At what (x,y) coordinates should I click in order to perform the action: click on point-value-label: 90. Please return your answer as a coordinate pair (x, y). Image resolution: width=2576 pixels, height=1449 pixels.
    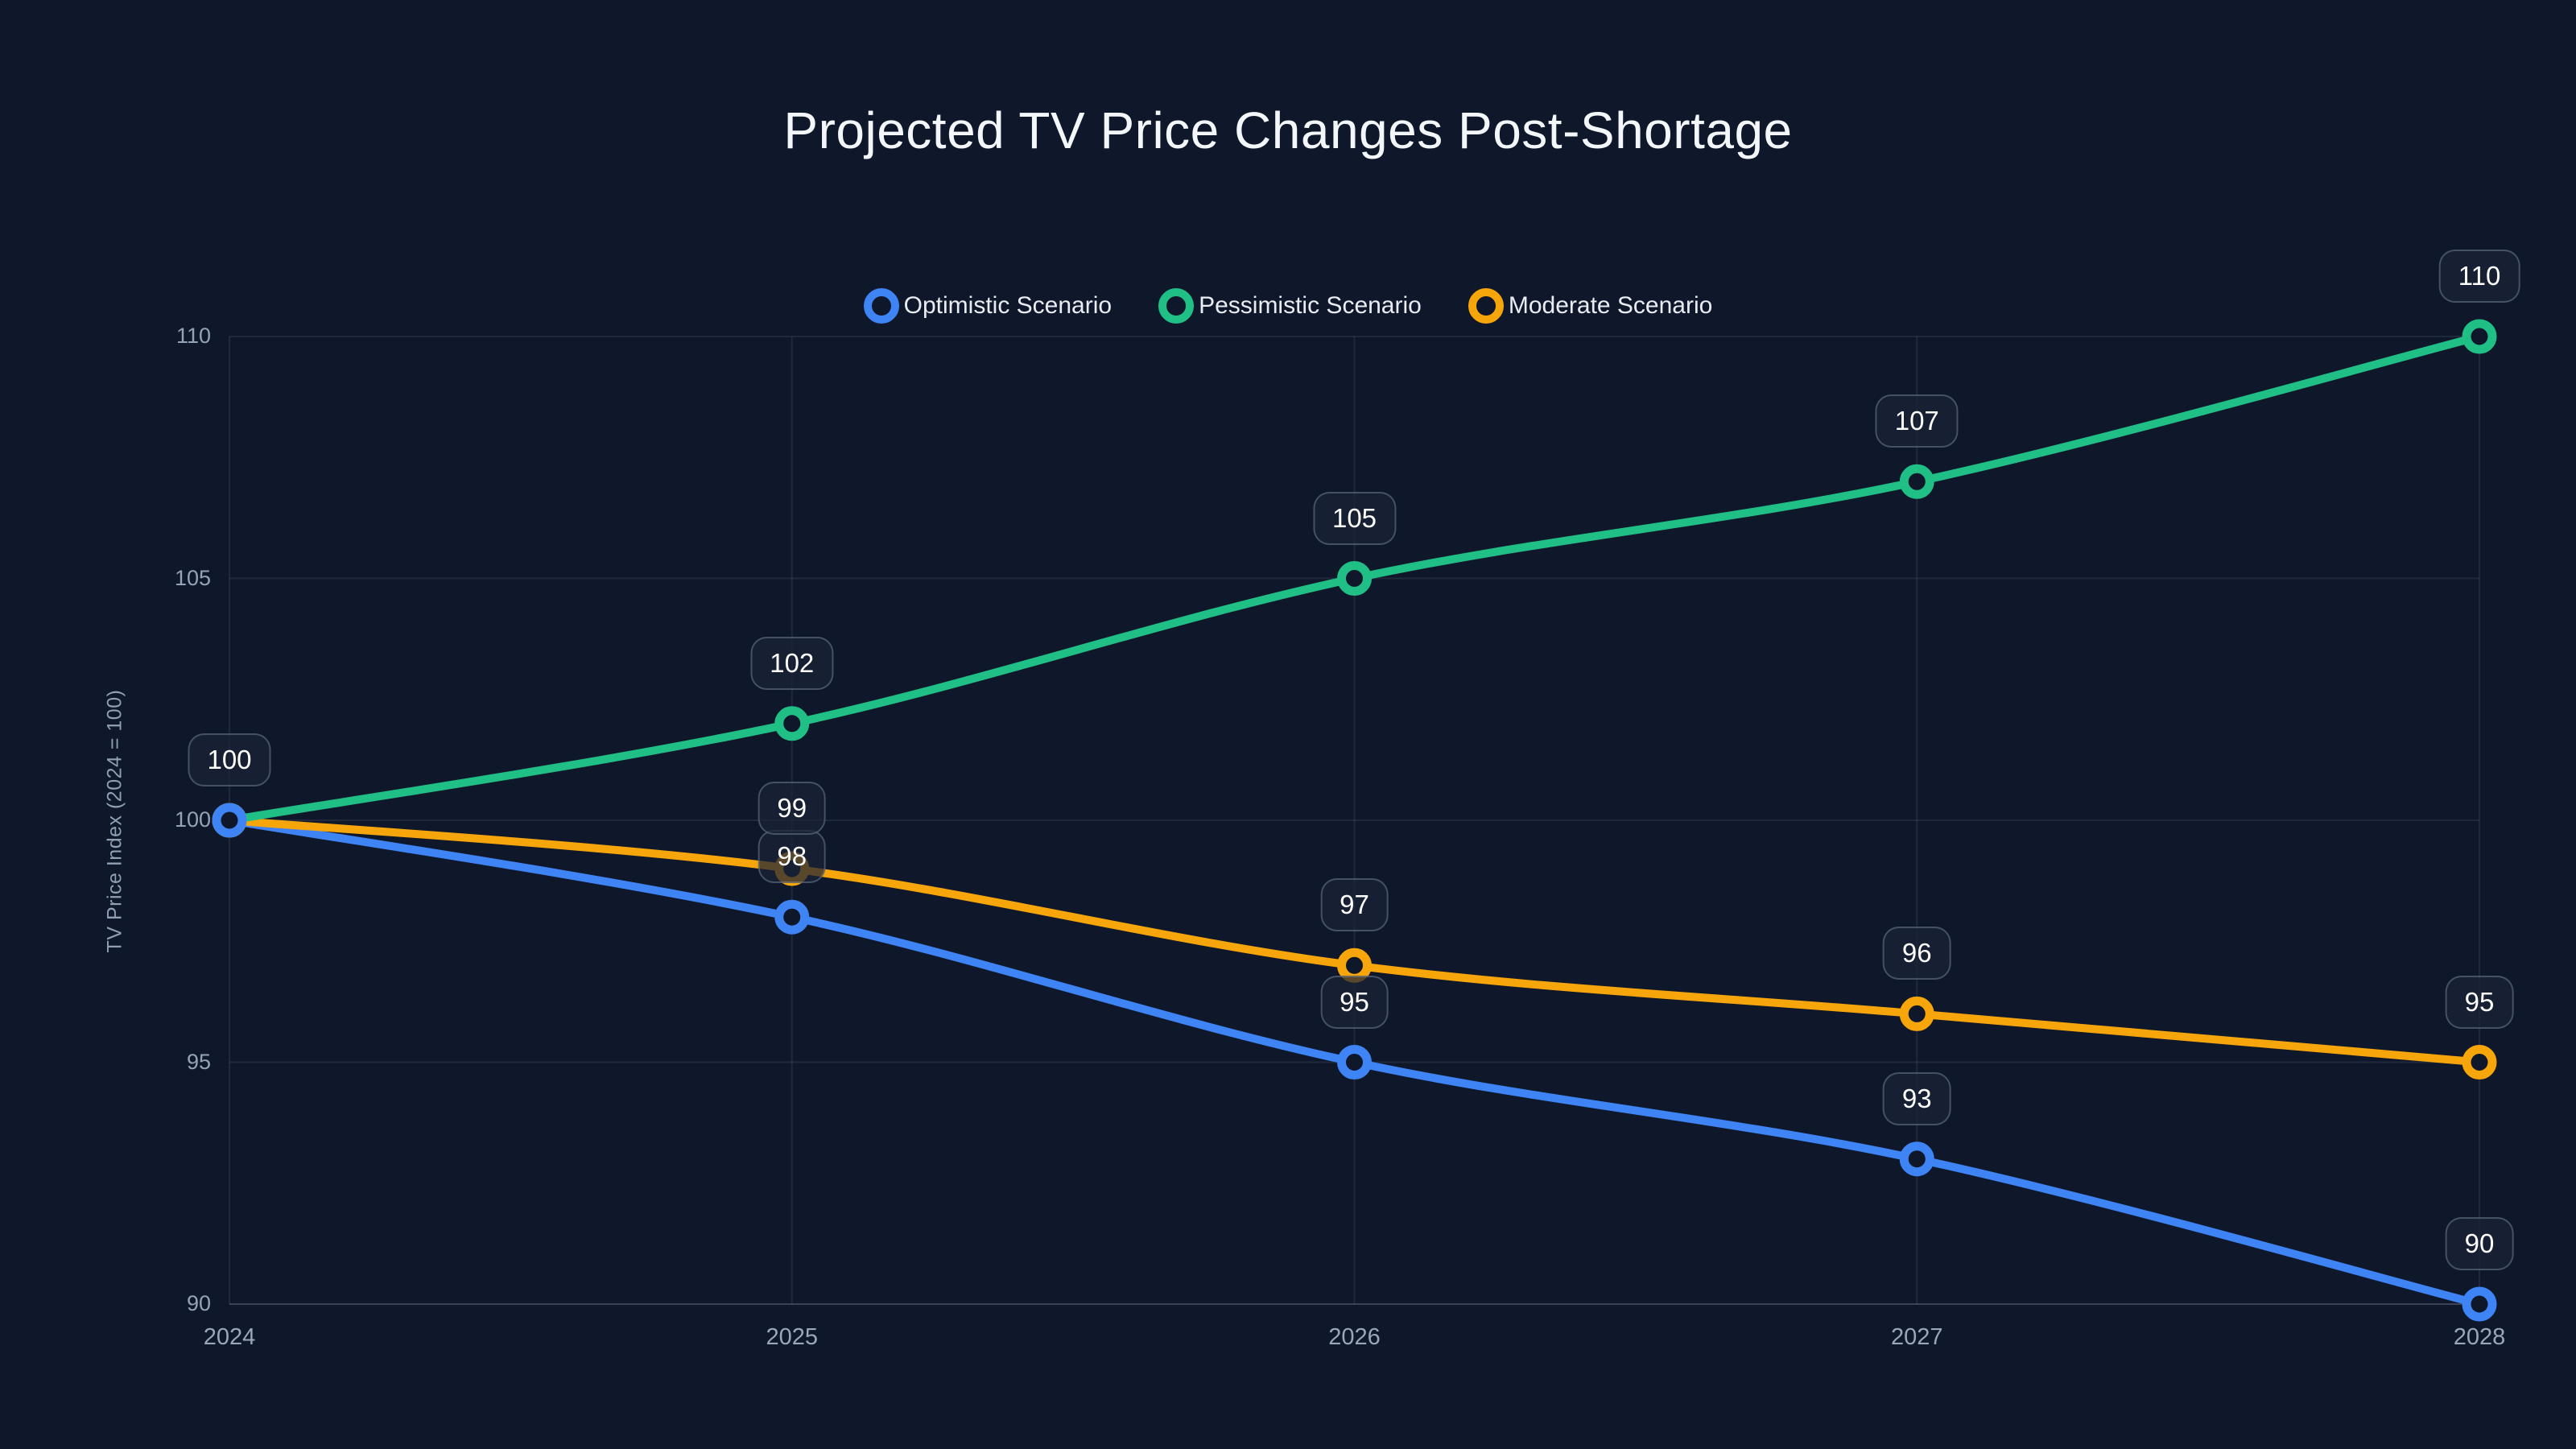
    Looking at the image, I should click on (2479, 1243).